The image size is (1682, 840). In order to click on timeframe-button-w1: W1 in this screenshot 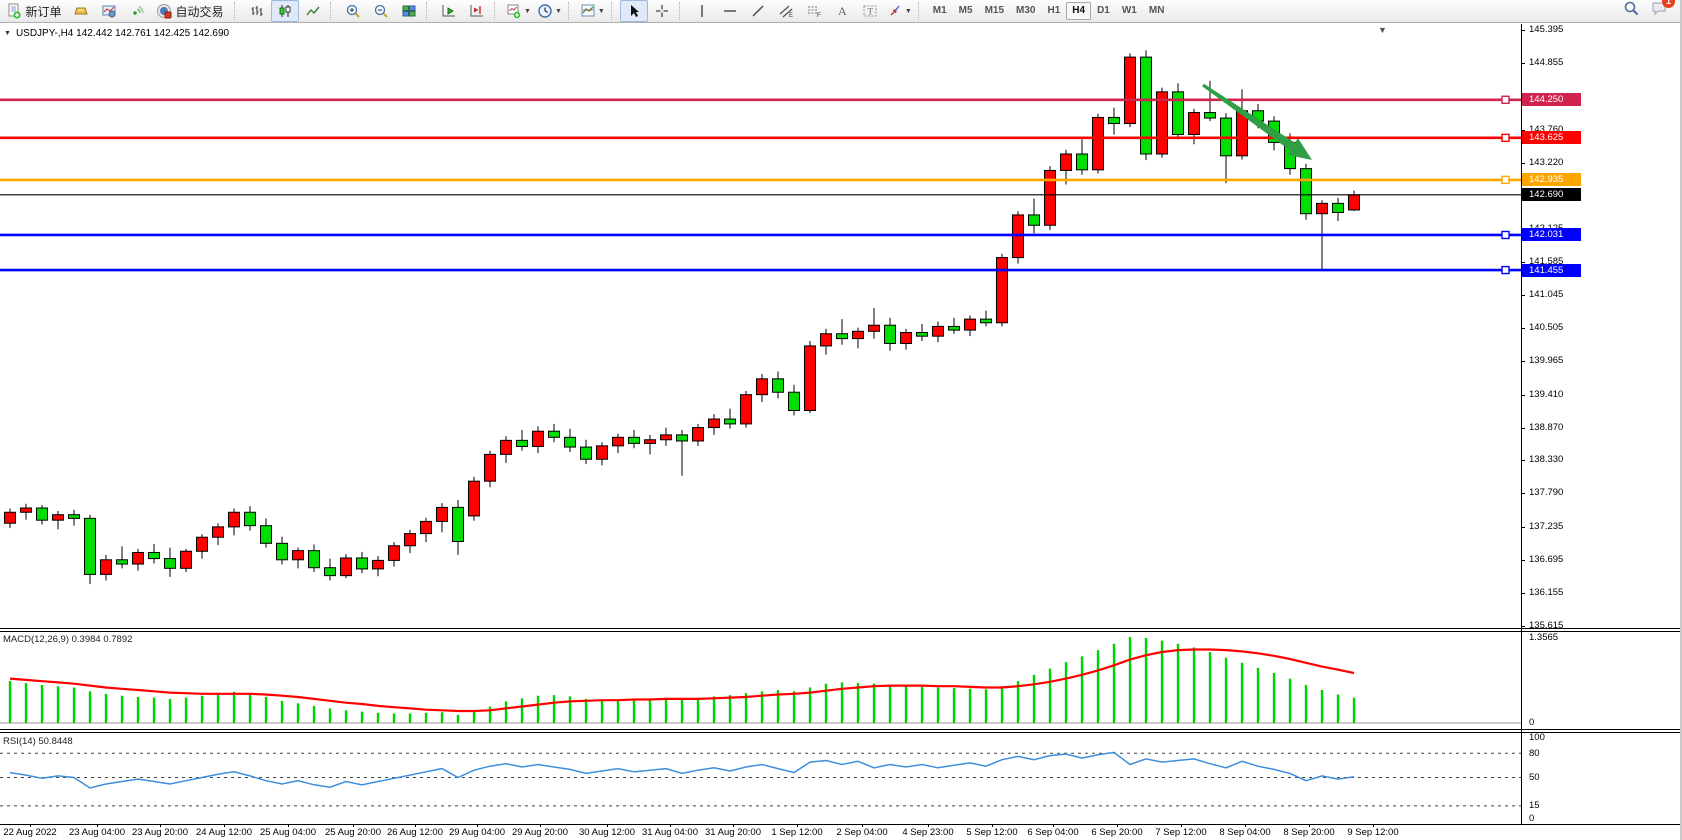, I will do `click(1129, 10)`.